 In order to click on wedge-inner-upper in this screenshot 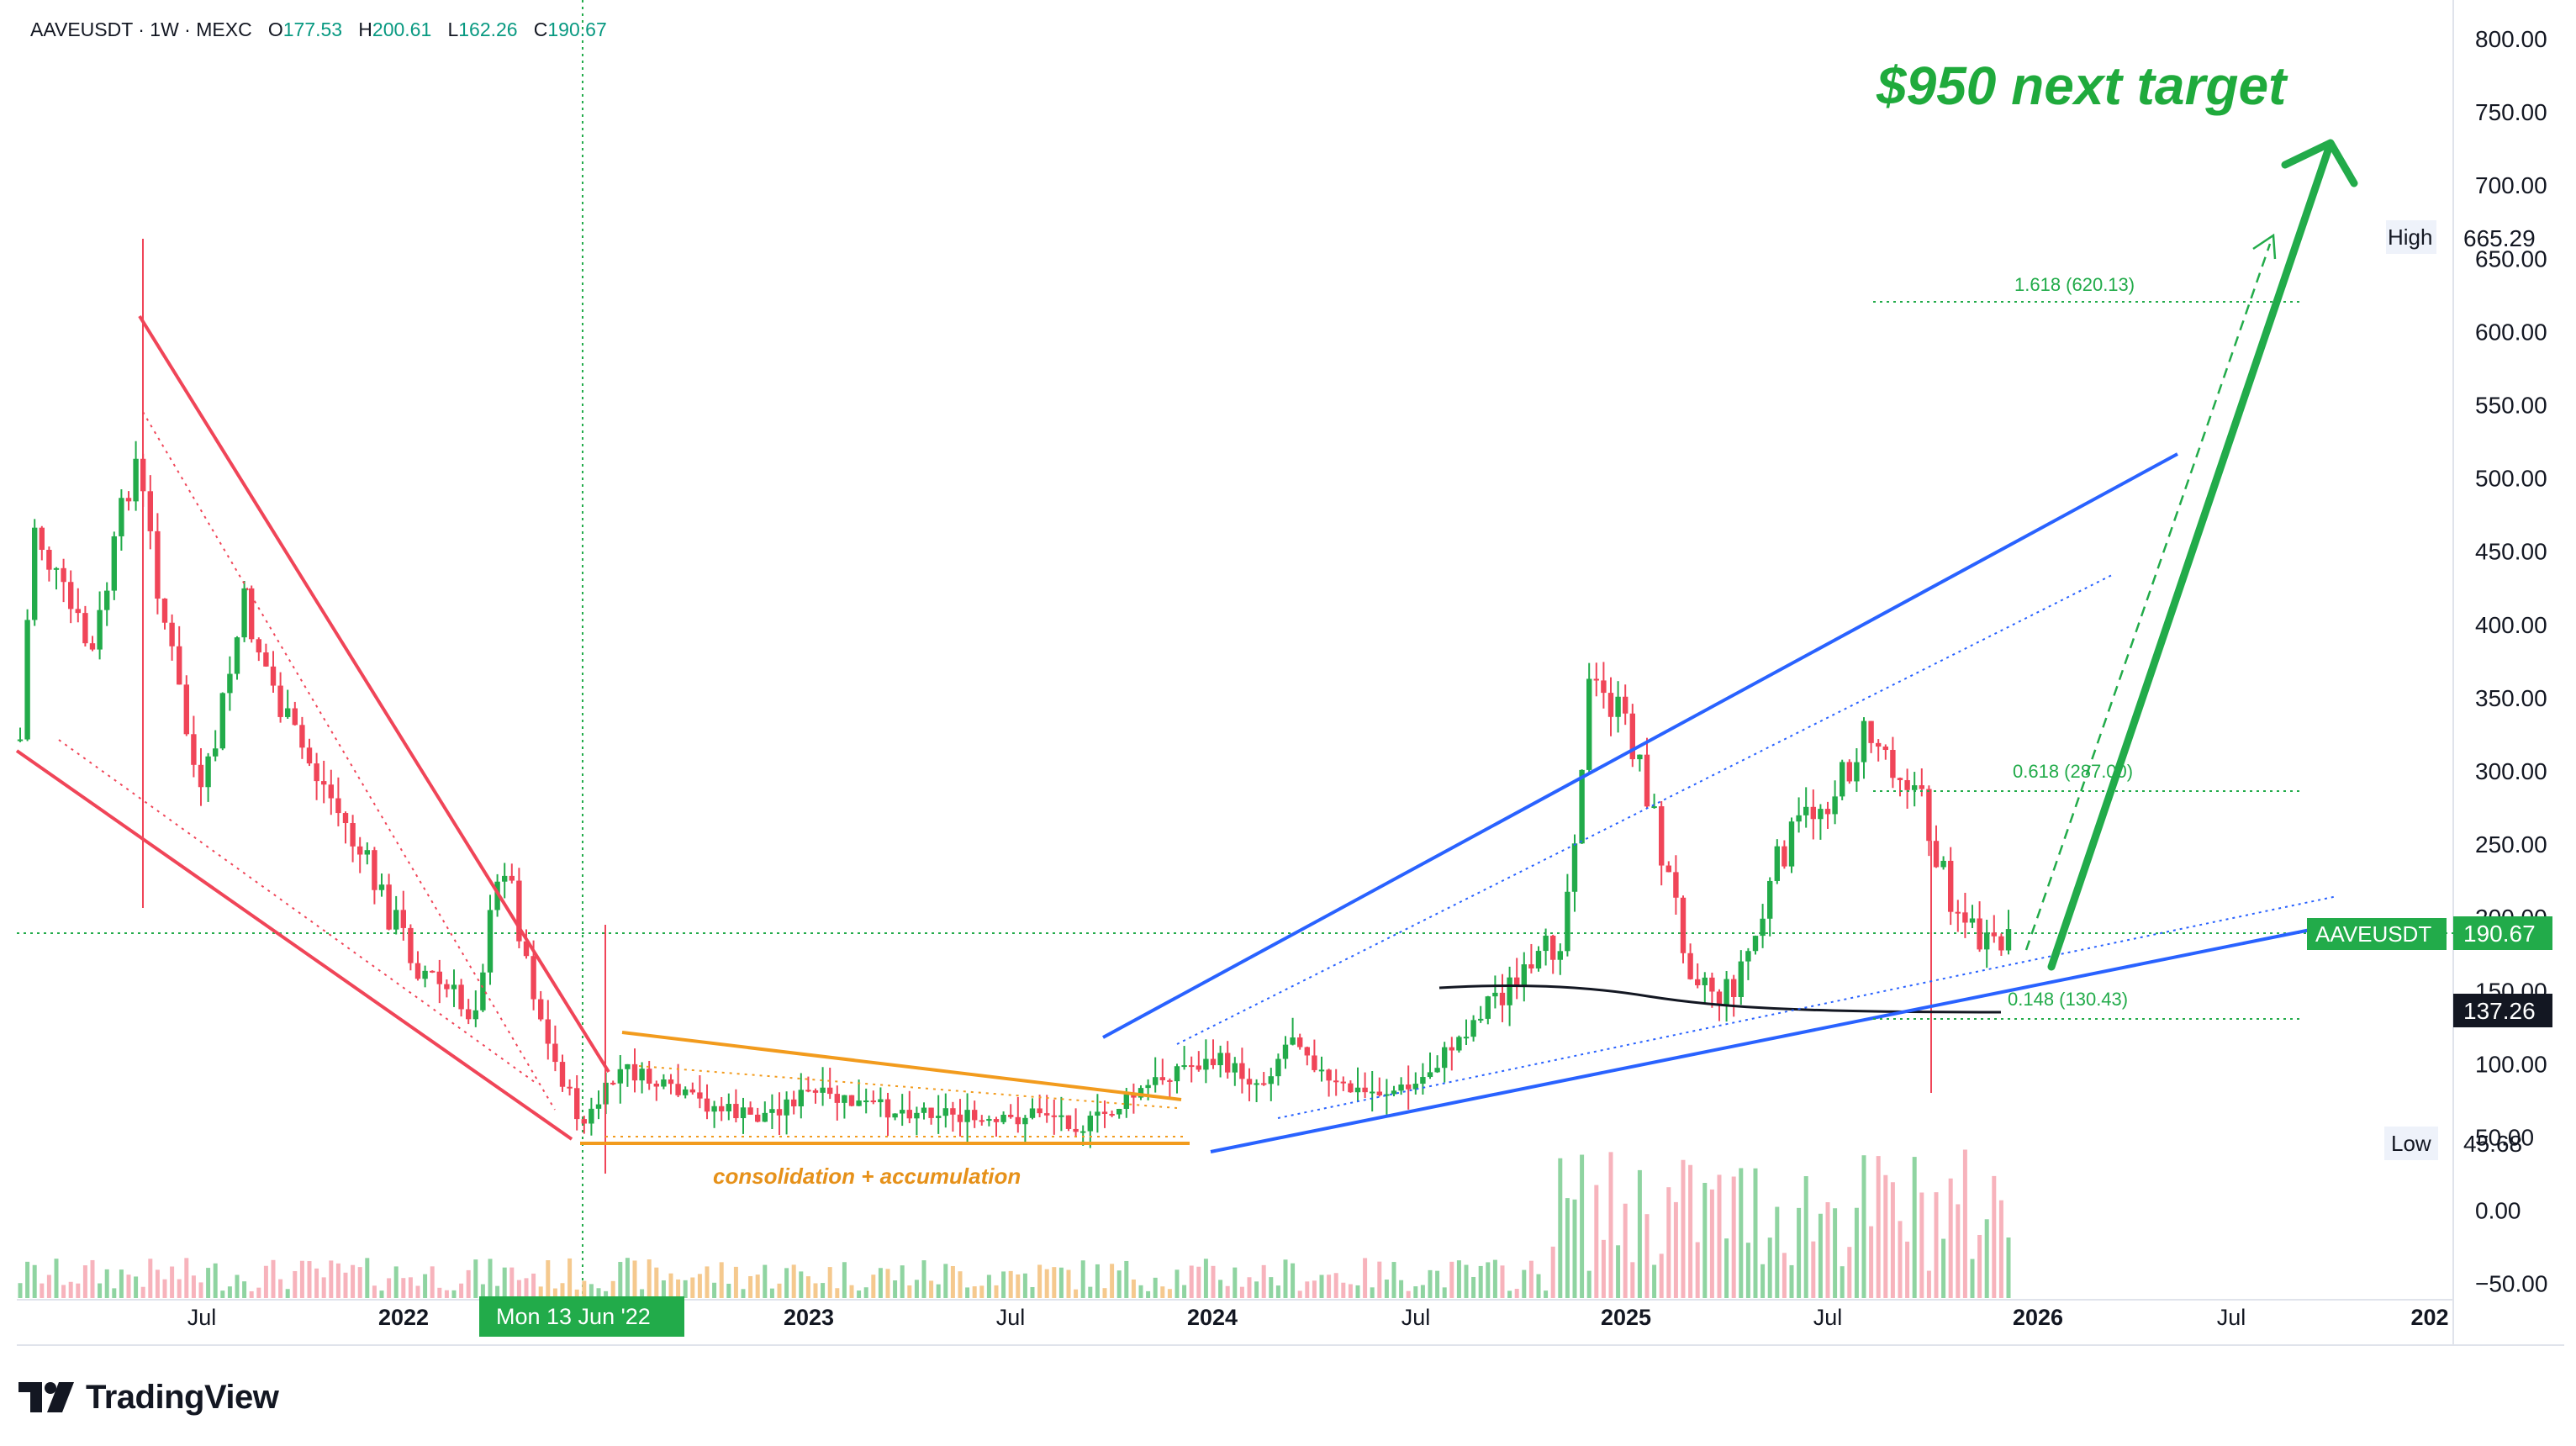, I will do `click(349, 761)`.